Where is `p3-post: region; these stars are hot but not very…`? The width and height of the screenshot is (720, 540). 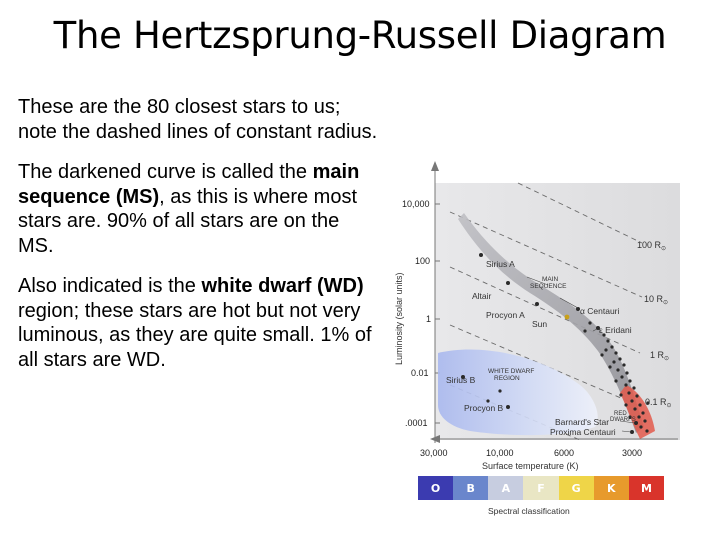 p3-post: region; these stars are hot but not very… is located at coordinates (195, 335).